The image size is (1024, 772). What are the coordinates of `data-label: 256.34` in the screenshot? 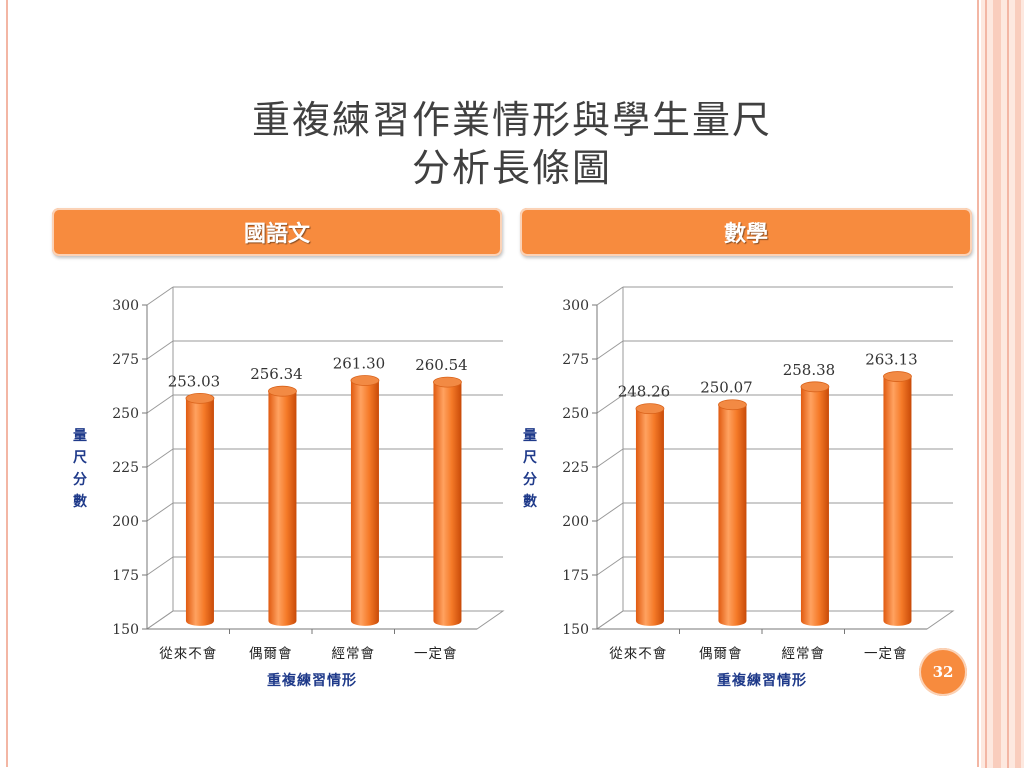 It's located at (276, 374).